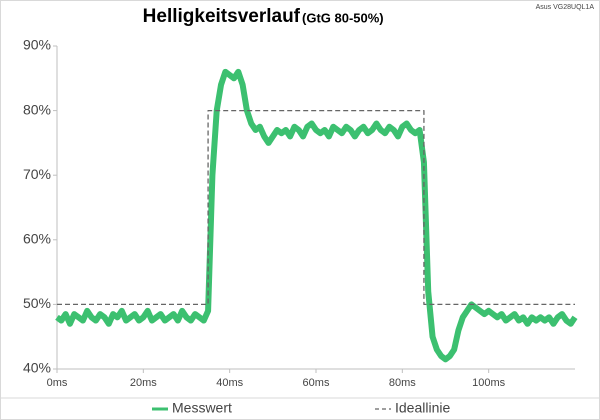 The width and height of the screenshot is (600, 420). What do you see at coordinates (37, 174) in the screenshot?
I see `y-tick-label: 70%` at bounding box center [37, 174].